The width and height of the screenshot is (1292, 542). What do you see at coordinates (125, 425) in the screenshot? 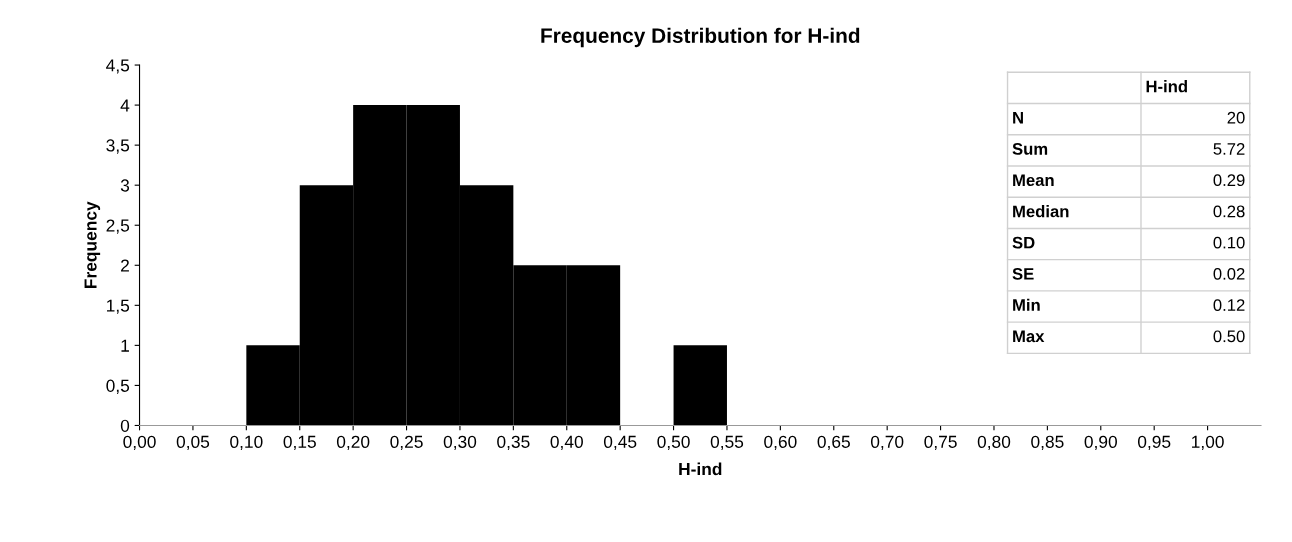
I see `y-tick-label: 0` at bounding box center [125, 425].